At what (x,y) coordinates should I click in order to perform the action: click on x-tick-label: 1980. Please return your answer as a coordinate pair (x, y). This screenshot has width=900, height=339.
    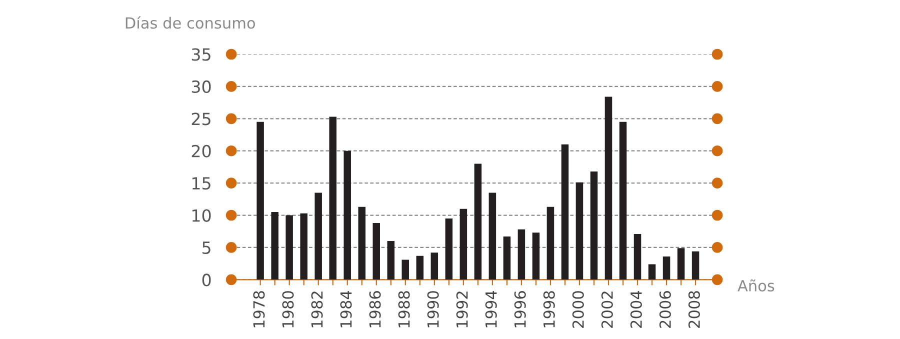
    Looking at the image, I should click on (288, 309).